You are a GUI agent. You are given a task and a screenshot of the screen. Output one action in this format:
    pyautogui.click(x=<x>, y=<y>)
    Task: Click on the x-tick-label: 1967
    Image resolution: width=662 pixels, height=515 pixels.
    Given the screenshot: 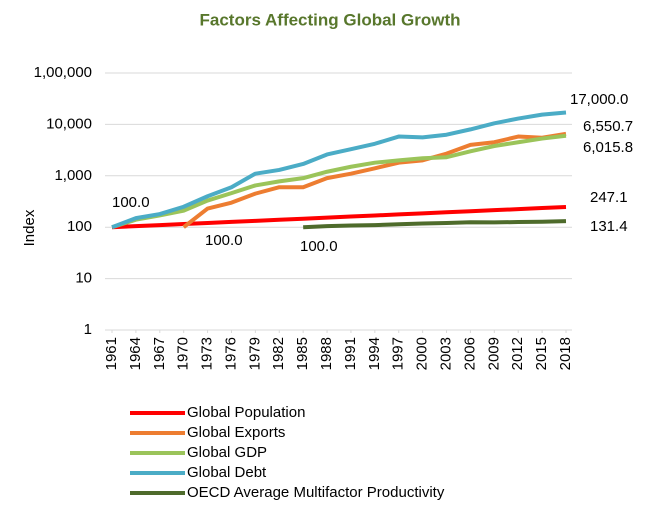 What is the action you would take?
    pyautogui.click(x=159, y=353)
    